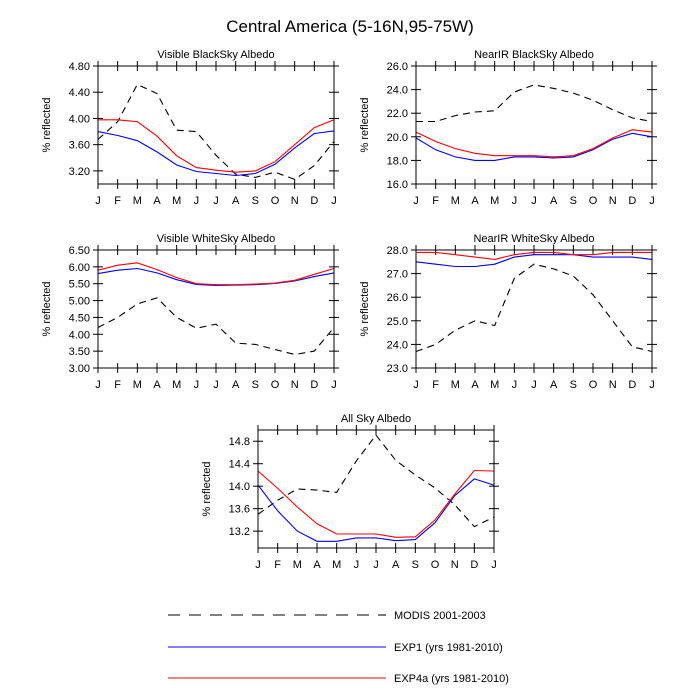 This screenshot has width=700, height=700. Describe the element at coordinates (79, 146) in the screenshot. I see `y-tick-label: 3.60` at that location.